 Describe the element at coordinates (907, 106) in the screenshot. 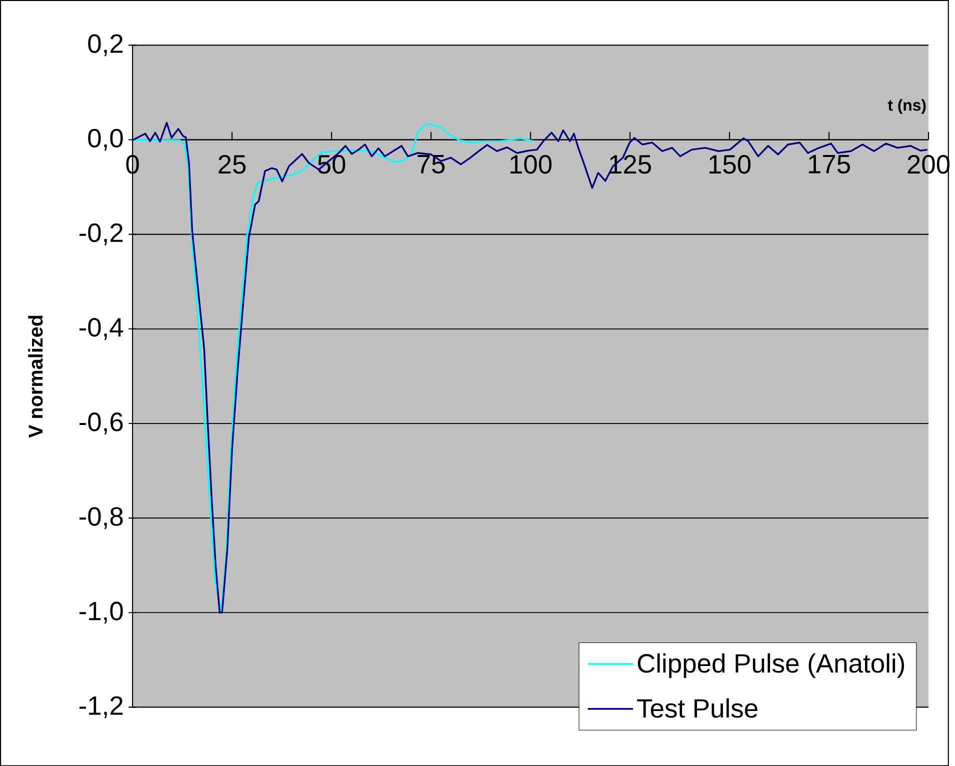

I see `x-axis-title: t (ns)` at that location.